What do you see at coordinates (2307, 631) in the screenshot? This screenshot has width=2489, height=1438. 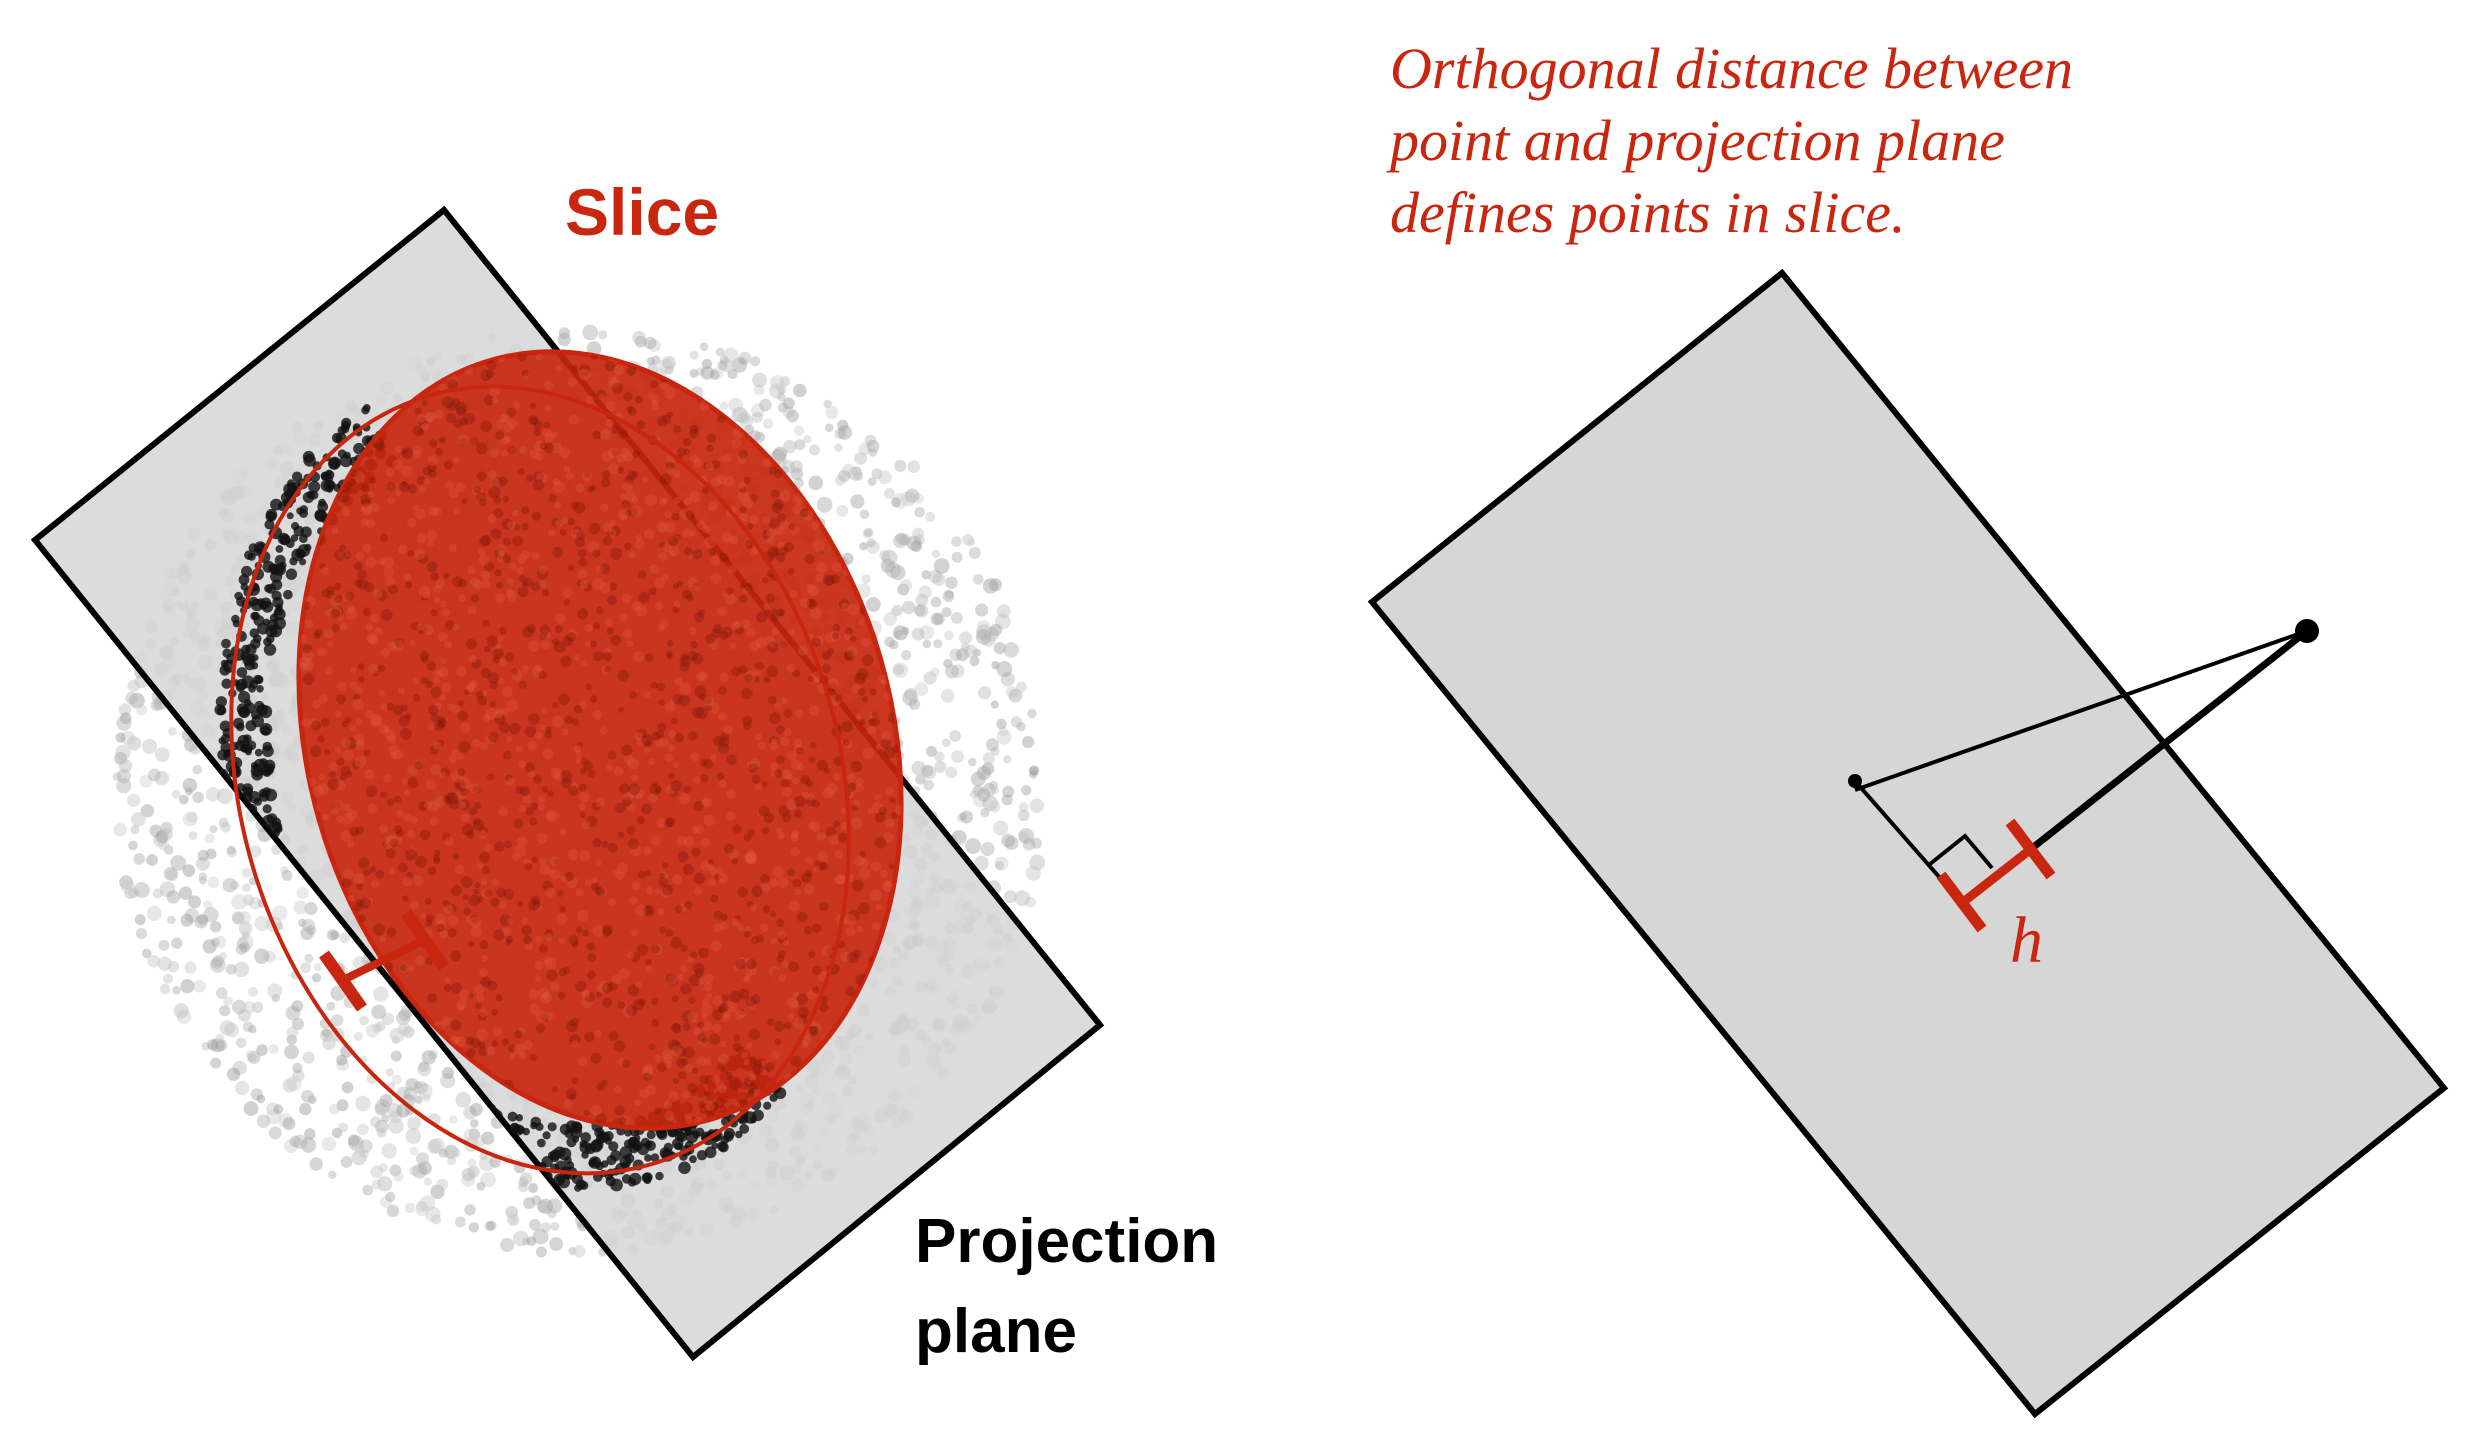 I see `point-marker` at bounding box center [2307, 631].